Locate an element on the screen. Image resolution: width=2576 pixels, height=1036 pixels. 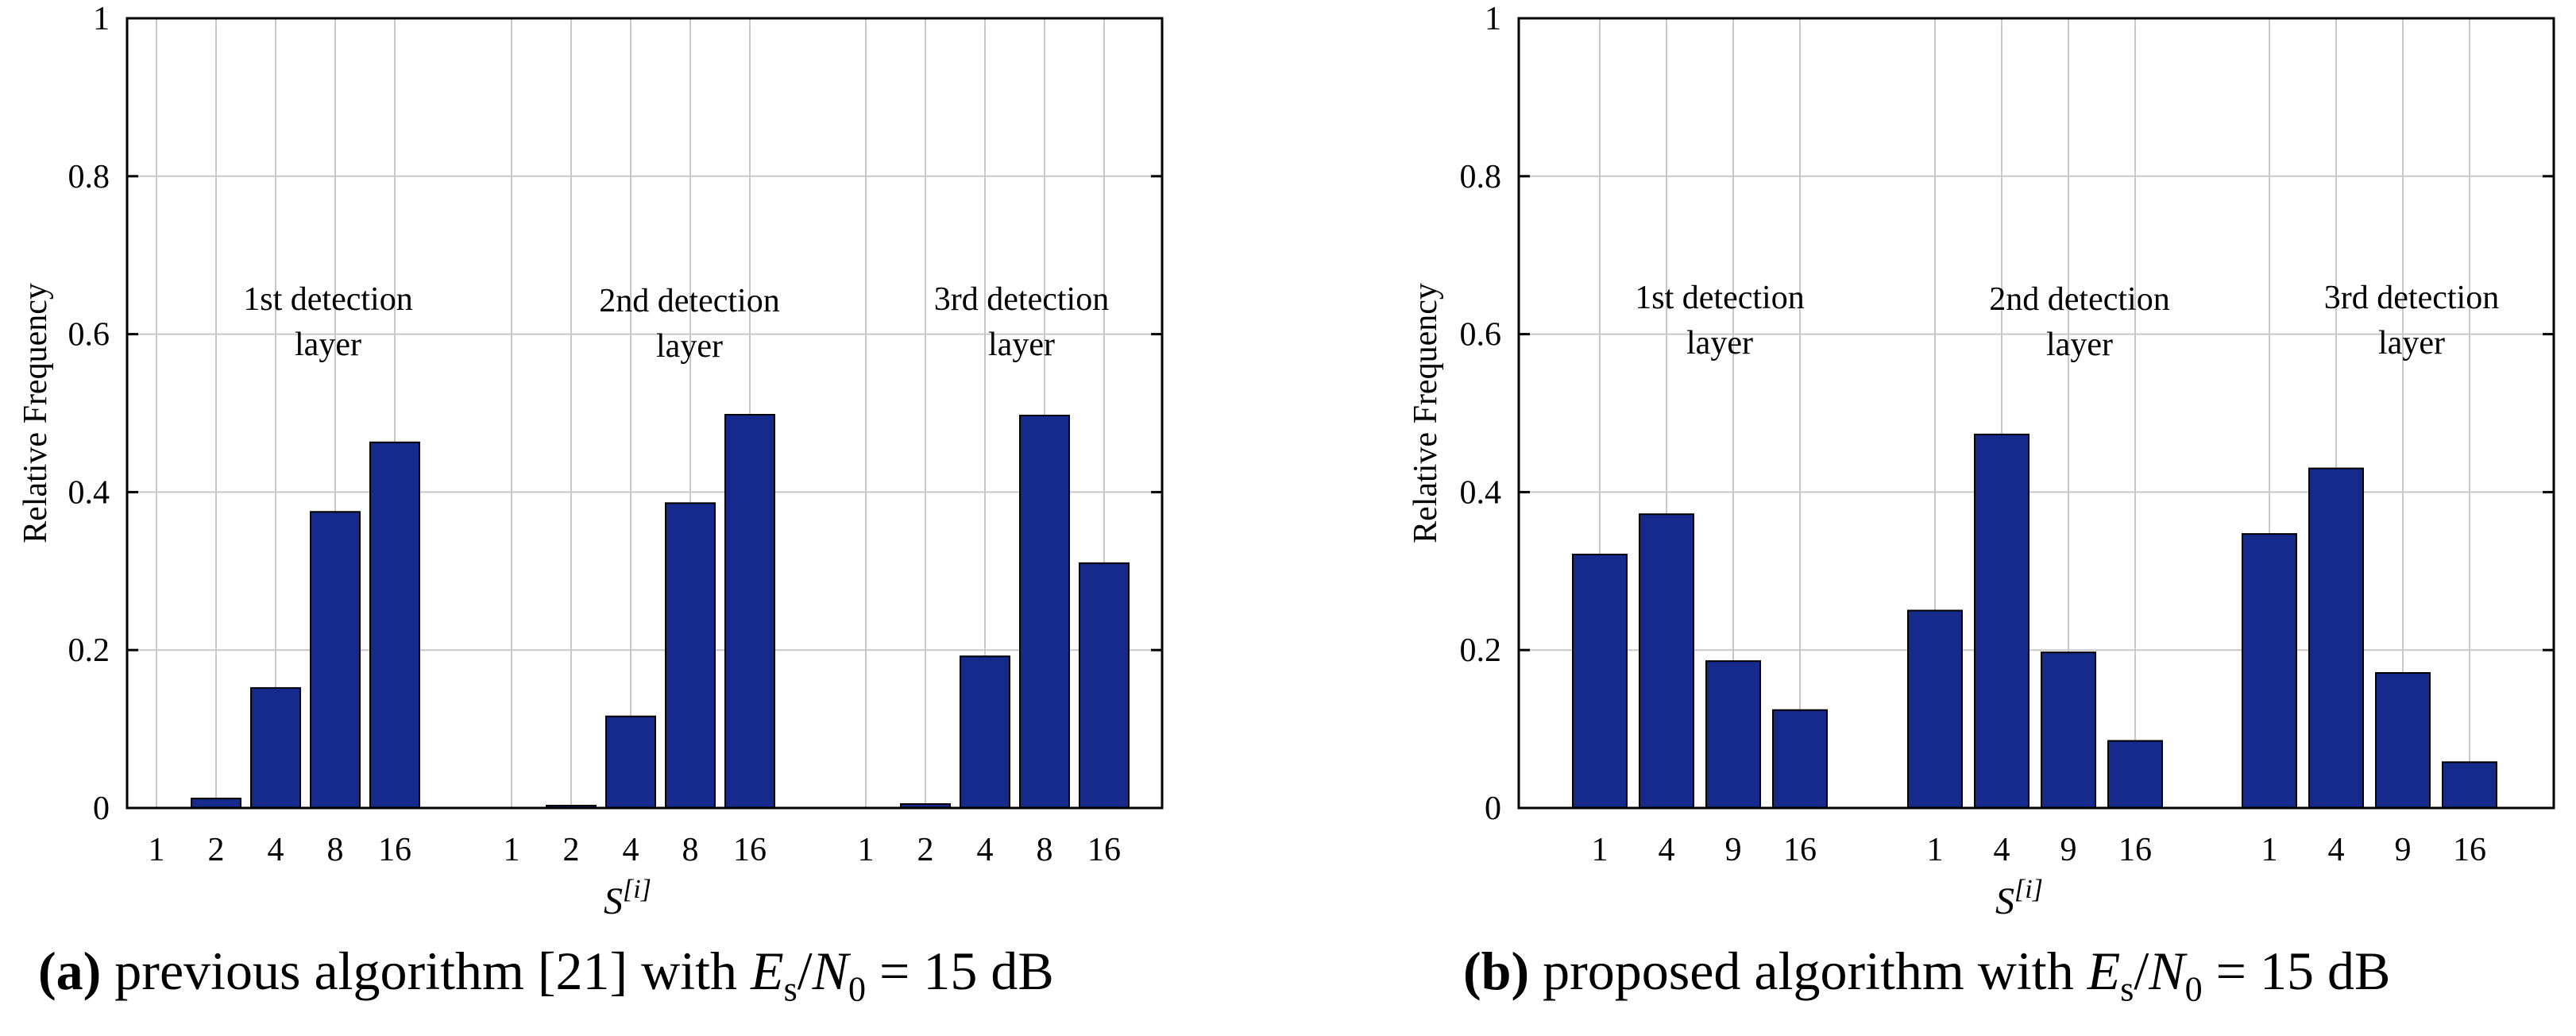
ytick-label-b-1: 0.2 is located at coordinates (1481, 650).